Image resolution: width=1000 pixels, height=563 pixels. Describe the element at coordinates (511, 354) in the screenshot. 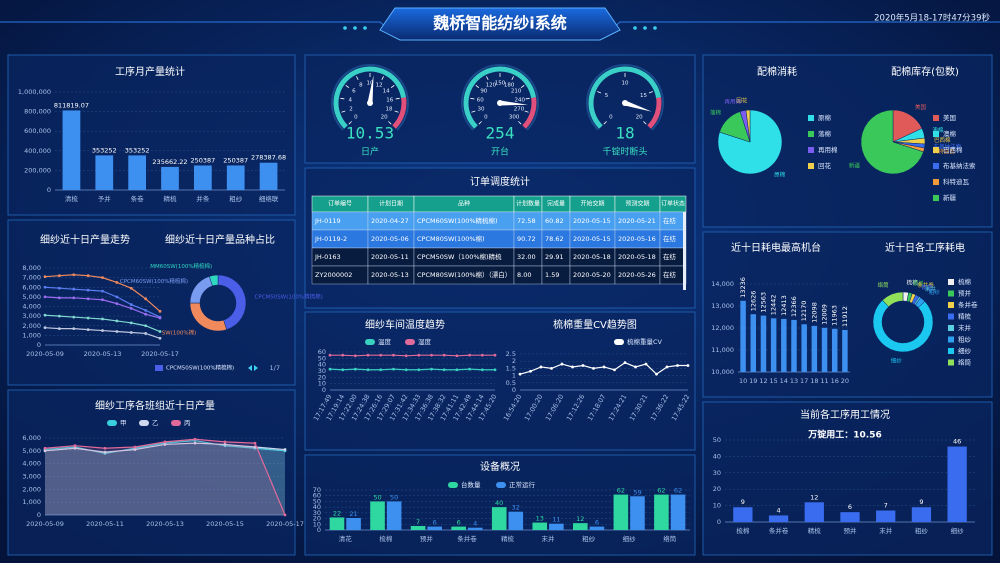

I see `y-tick-label: 2.5` at that location.